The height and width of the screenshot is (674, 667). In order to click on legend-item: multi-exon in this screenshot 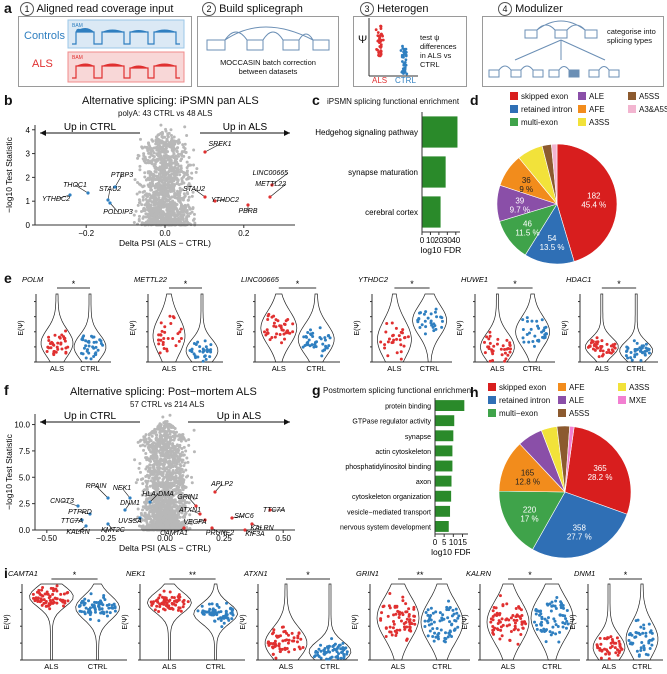, I will do `click(534, 122)`.